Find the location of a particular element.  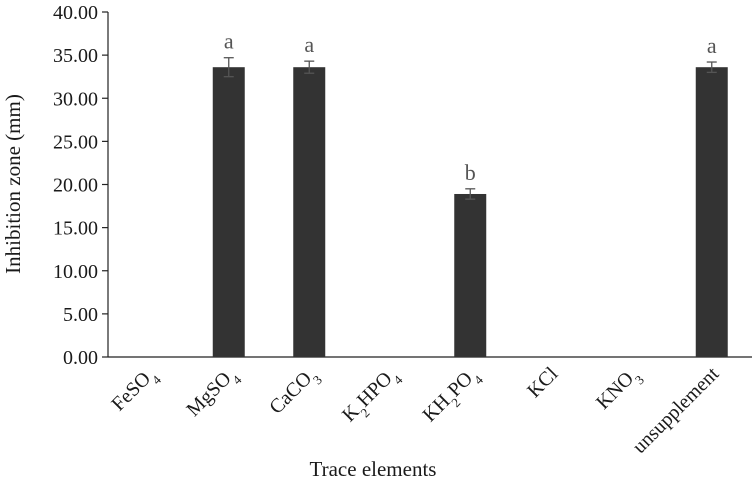

y-axis-title: Inhibition zone (mm) is located at coordinates (13, 184).